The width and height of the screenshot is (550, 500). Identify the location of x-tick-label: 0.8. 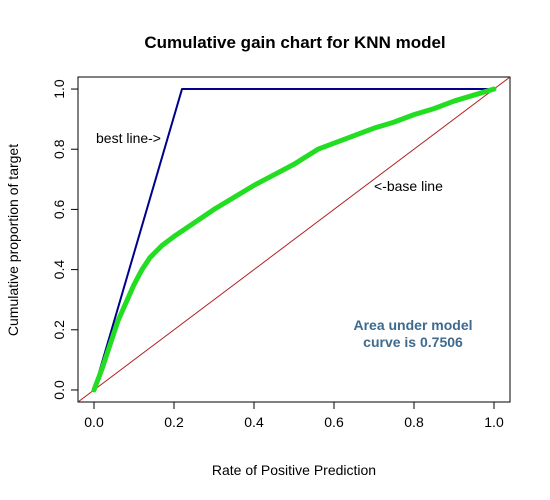
(414, 422).